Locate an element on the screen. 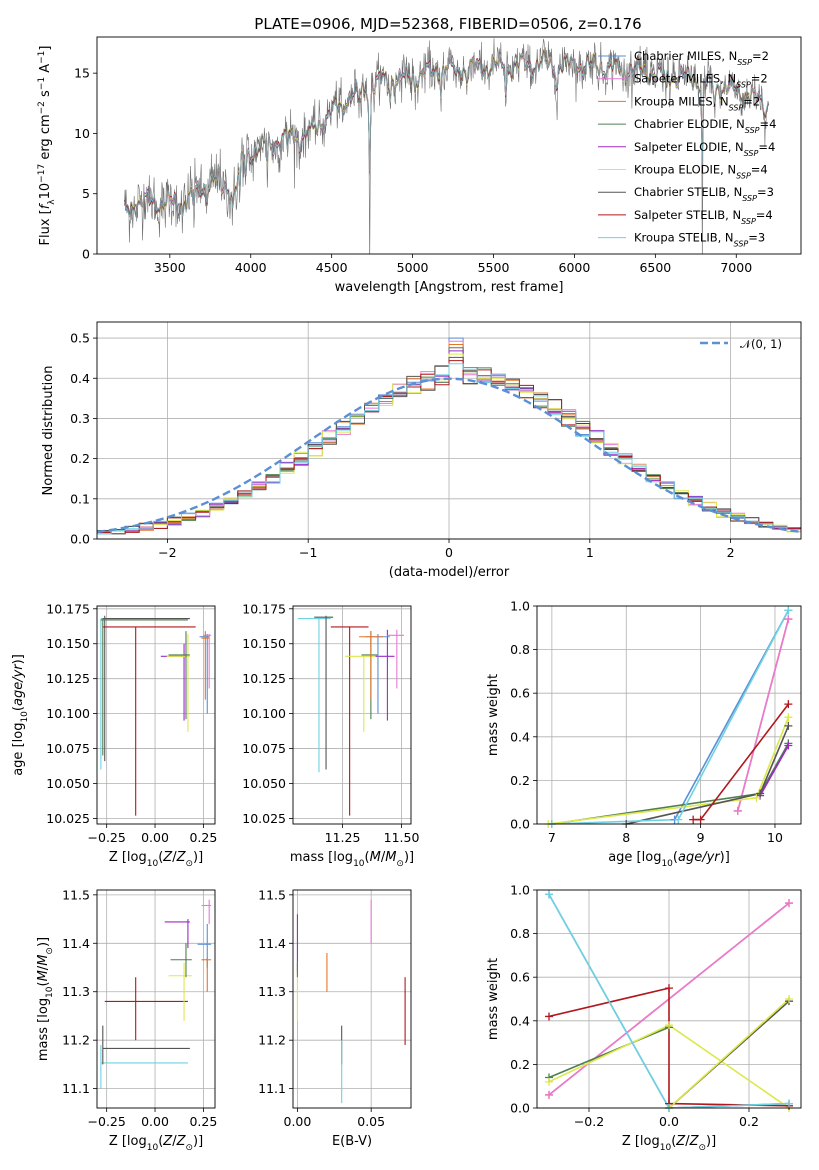 The height and width of the screenshot is (1170, 819). age_vs_mass-xtick-label: 11.25 is located at coordinates (343, 837).